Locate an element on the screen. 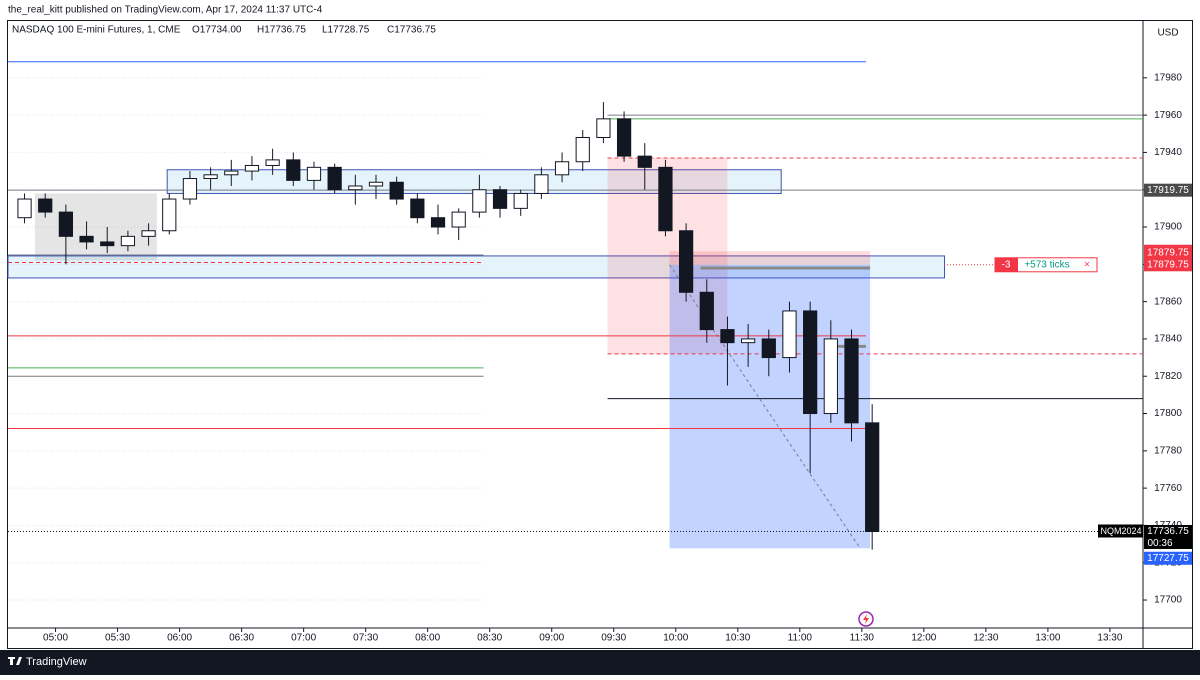  trade-result: +573 ticks is located at coordinates (1046, 264).